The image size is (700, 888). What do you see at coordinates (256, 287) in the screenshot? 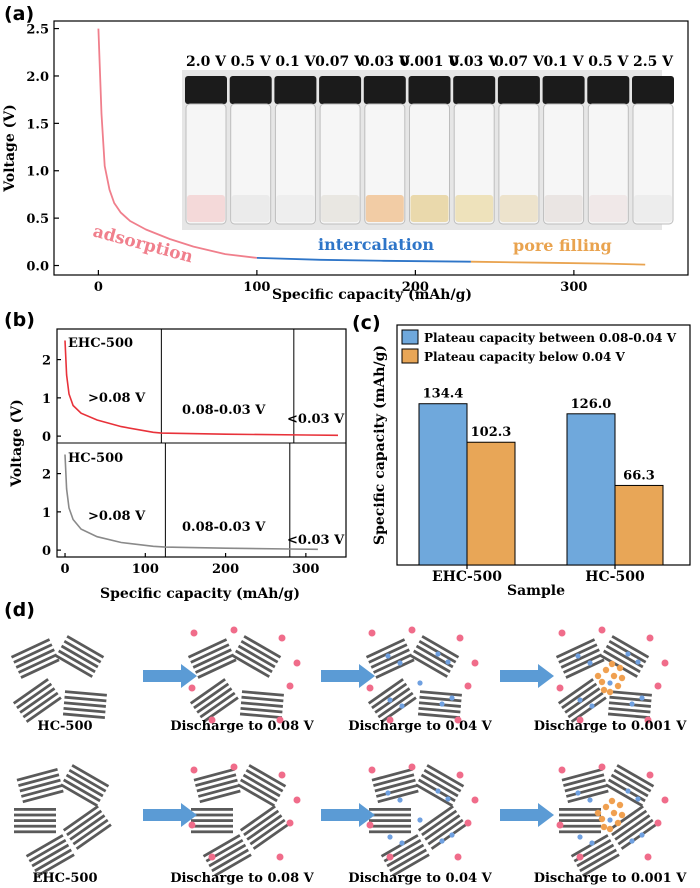
I see `x-tick-label-a-1: 100` at bounding box center [256, 287].